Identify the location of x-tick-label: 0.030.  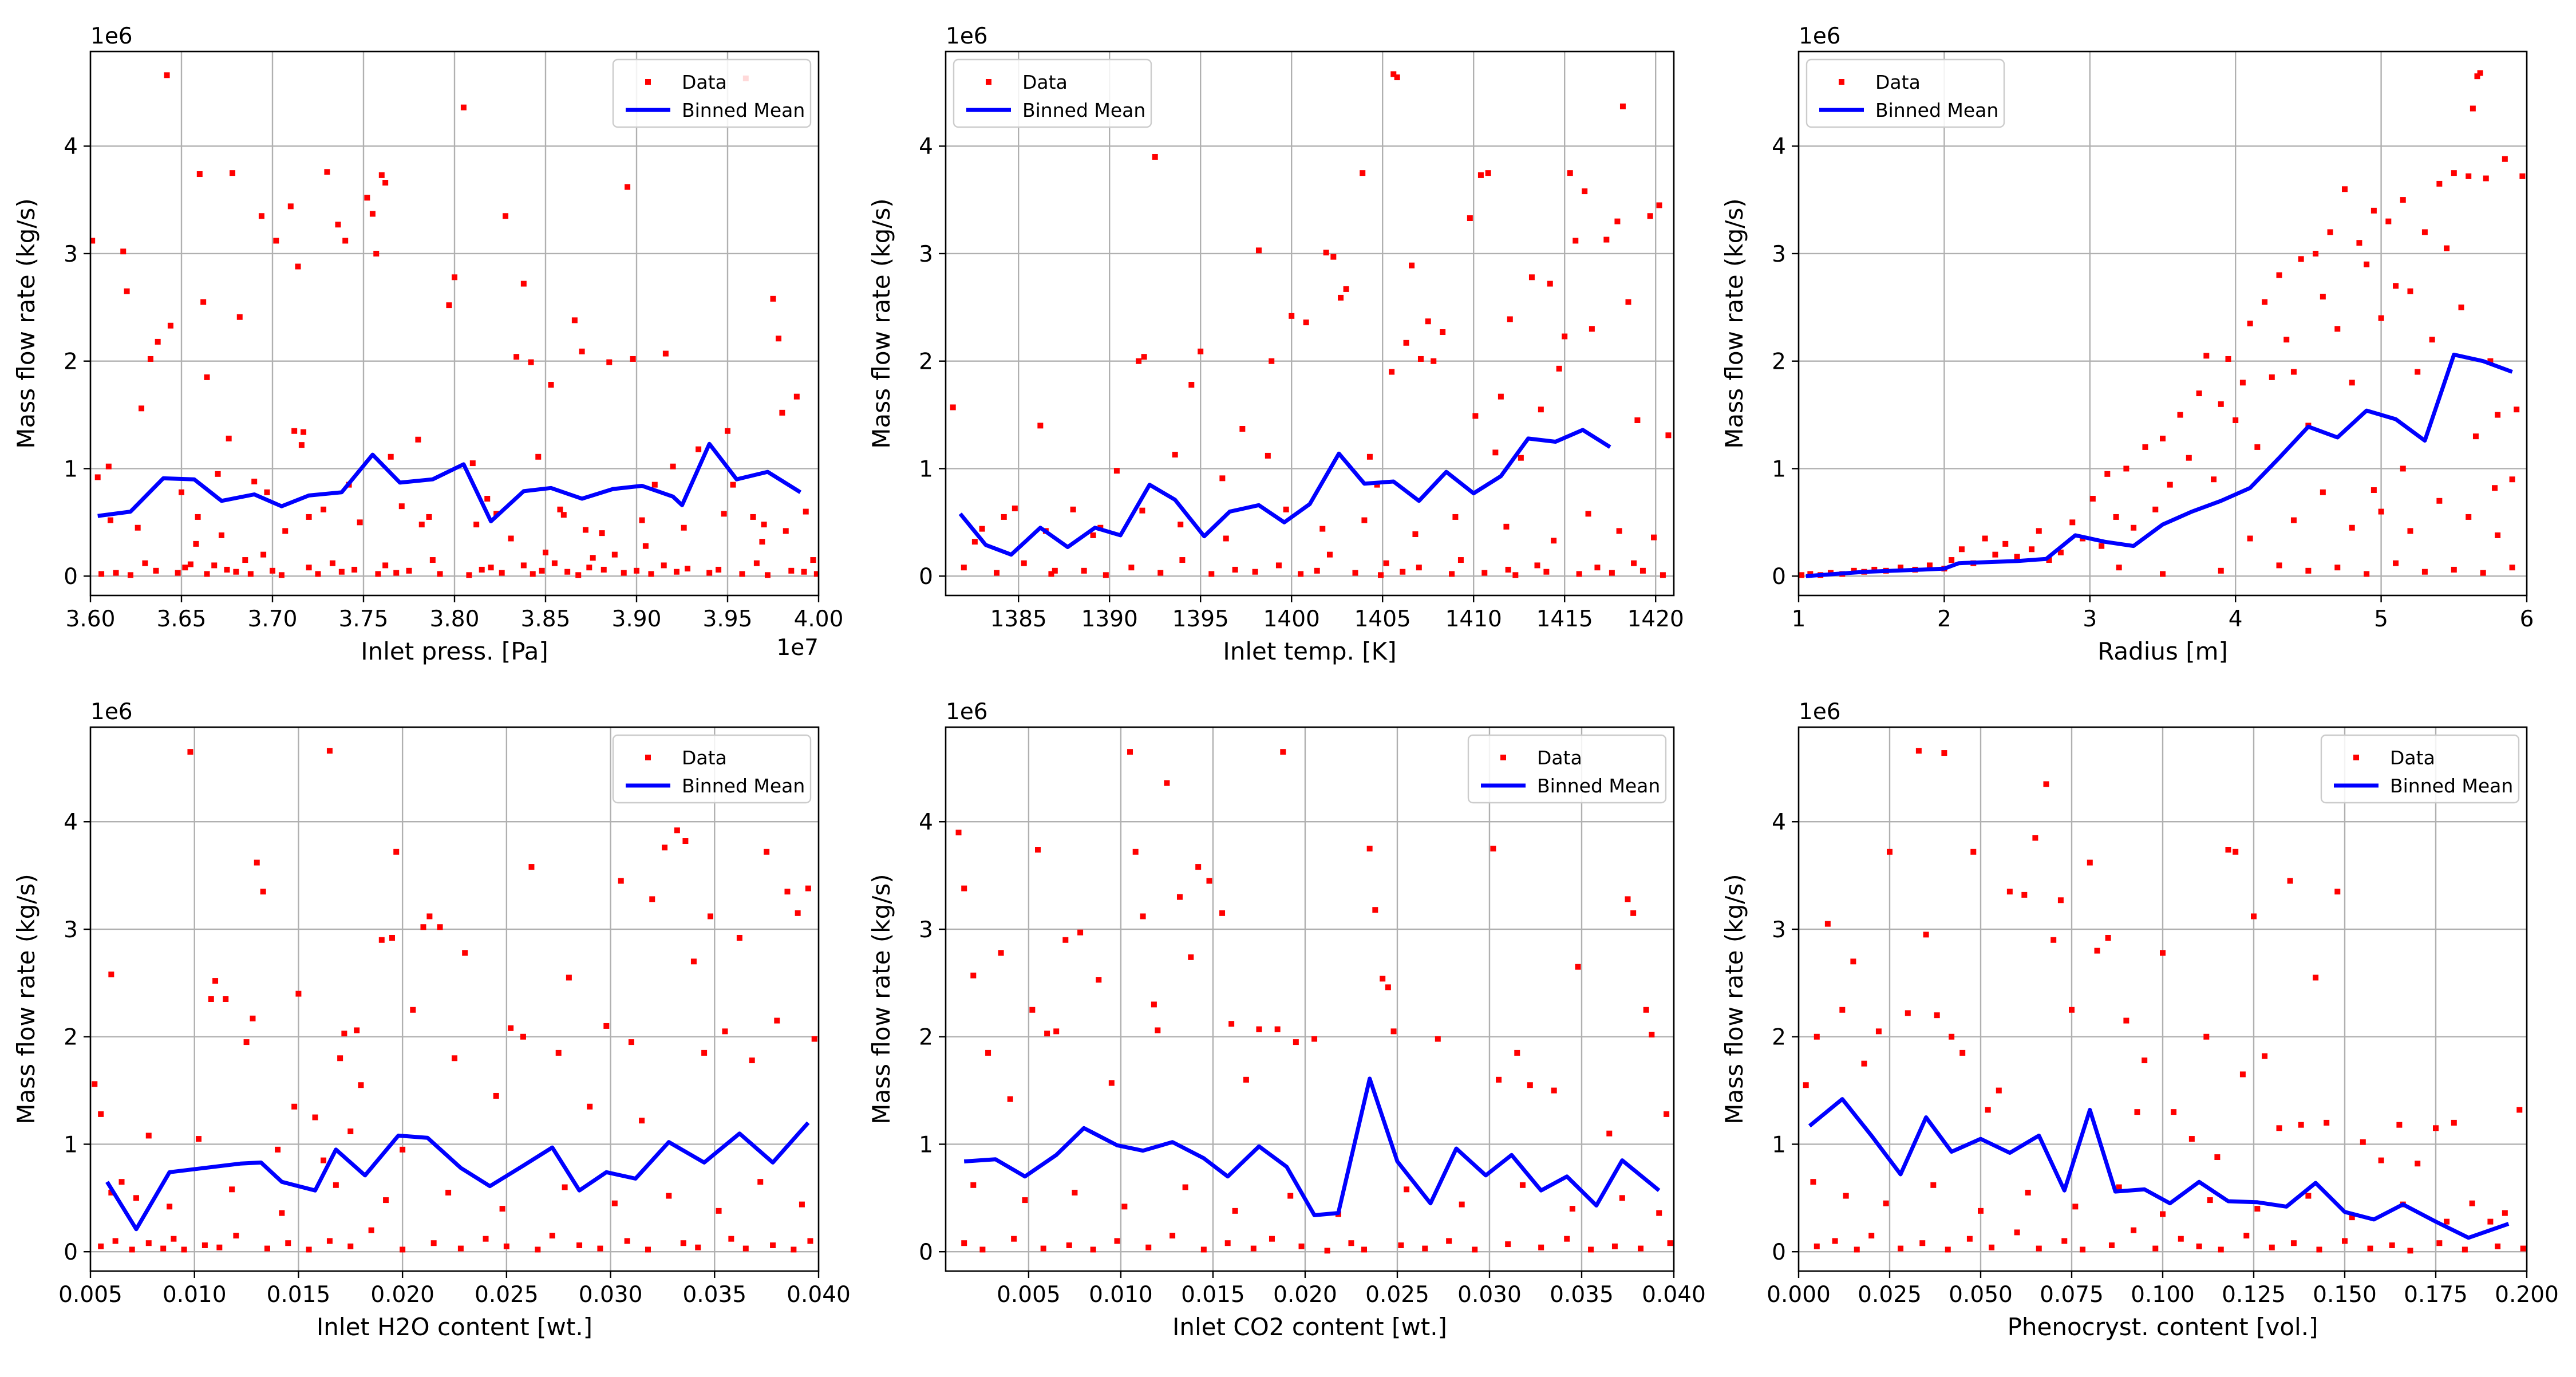
(1489, 1295).